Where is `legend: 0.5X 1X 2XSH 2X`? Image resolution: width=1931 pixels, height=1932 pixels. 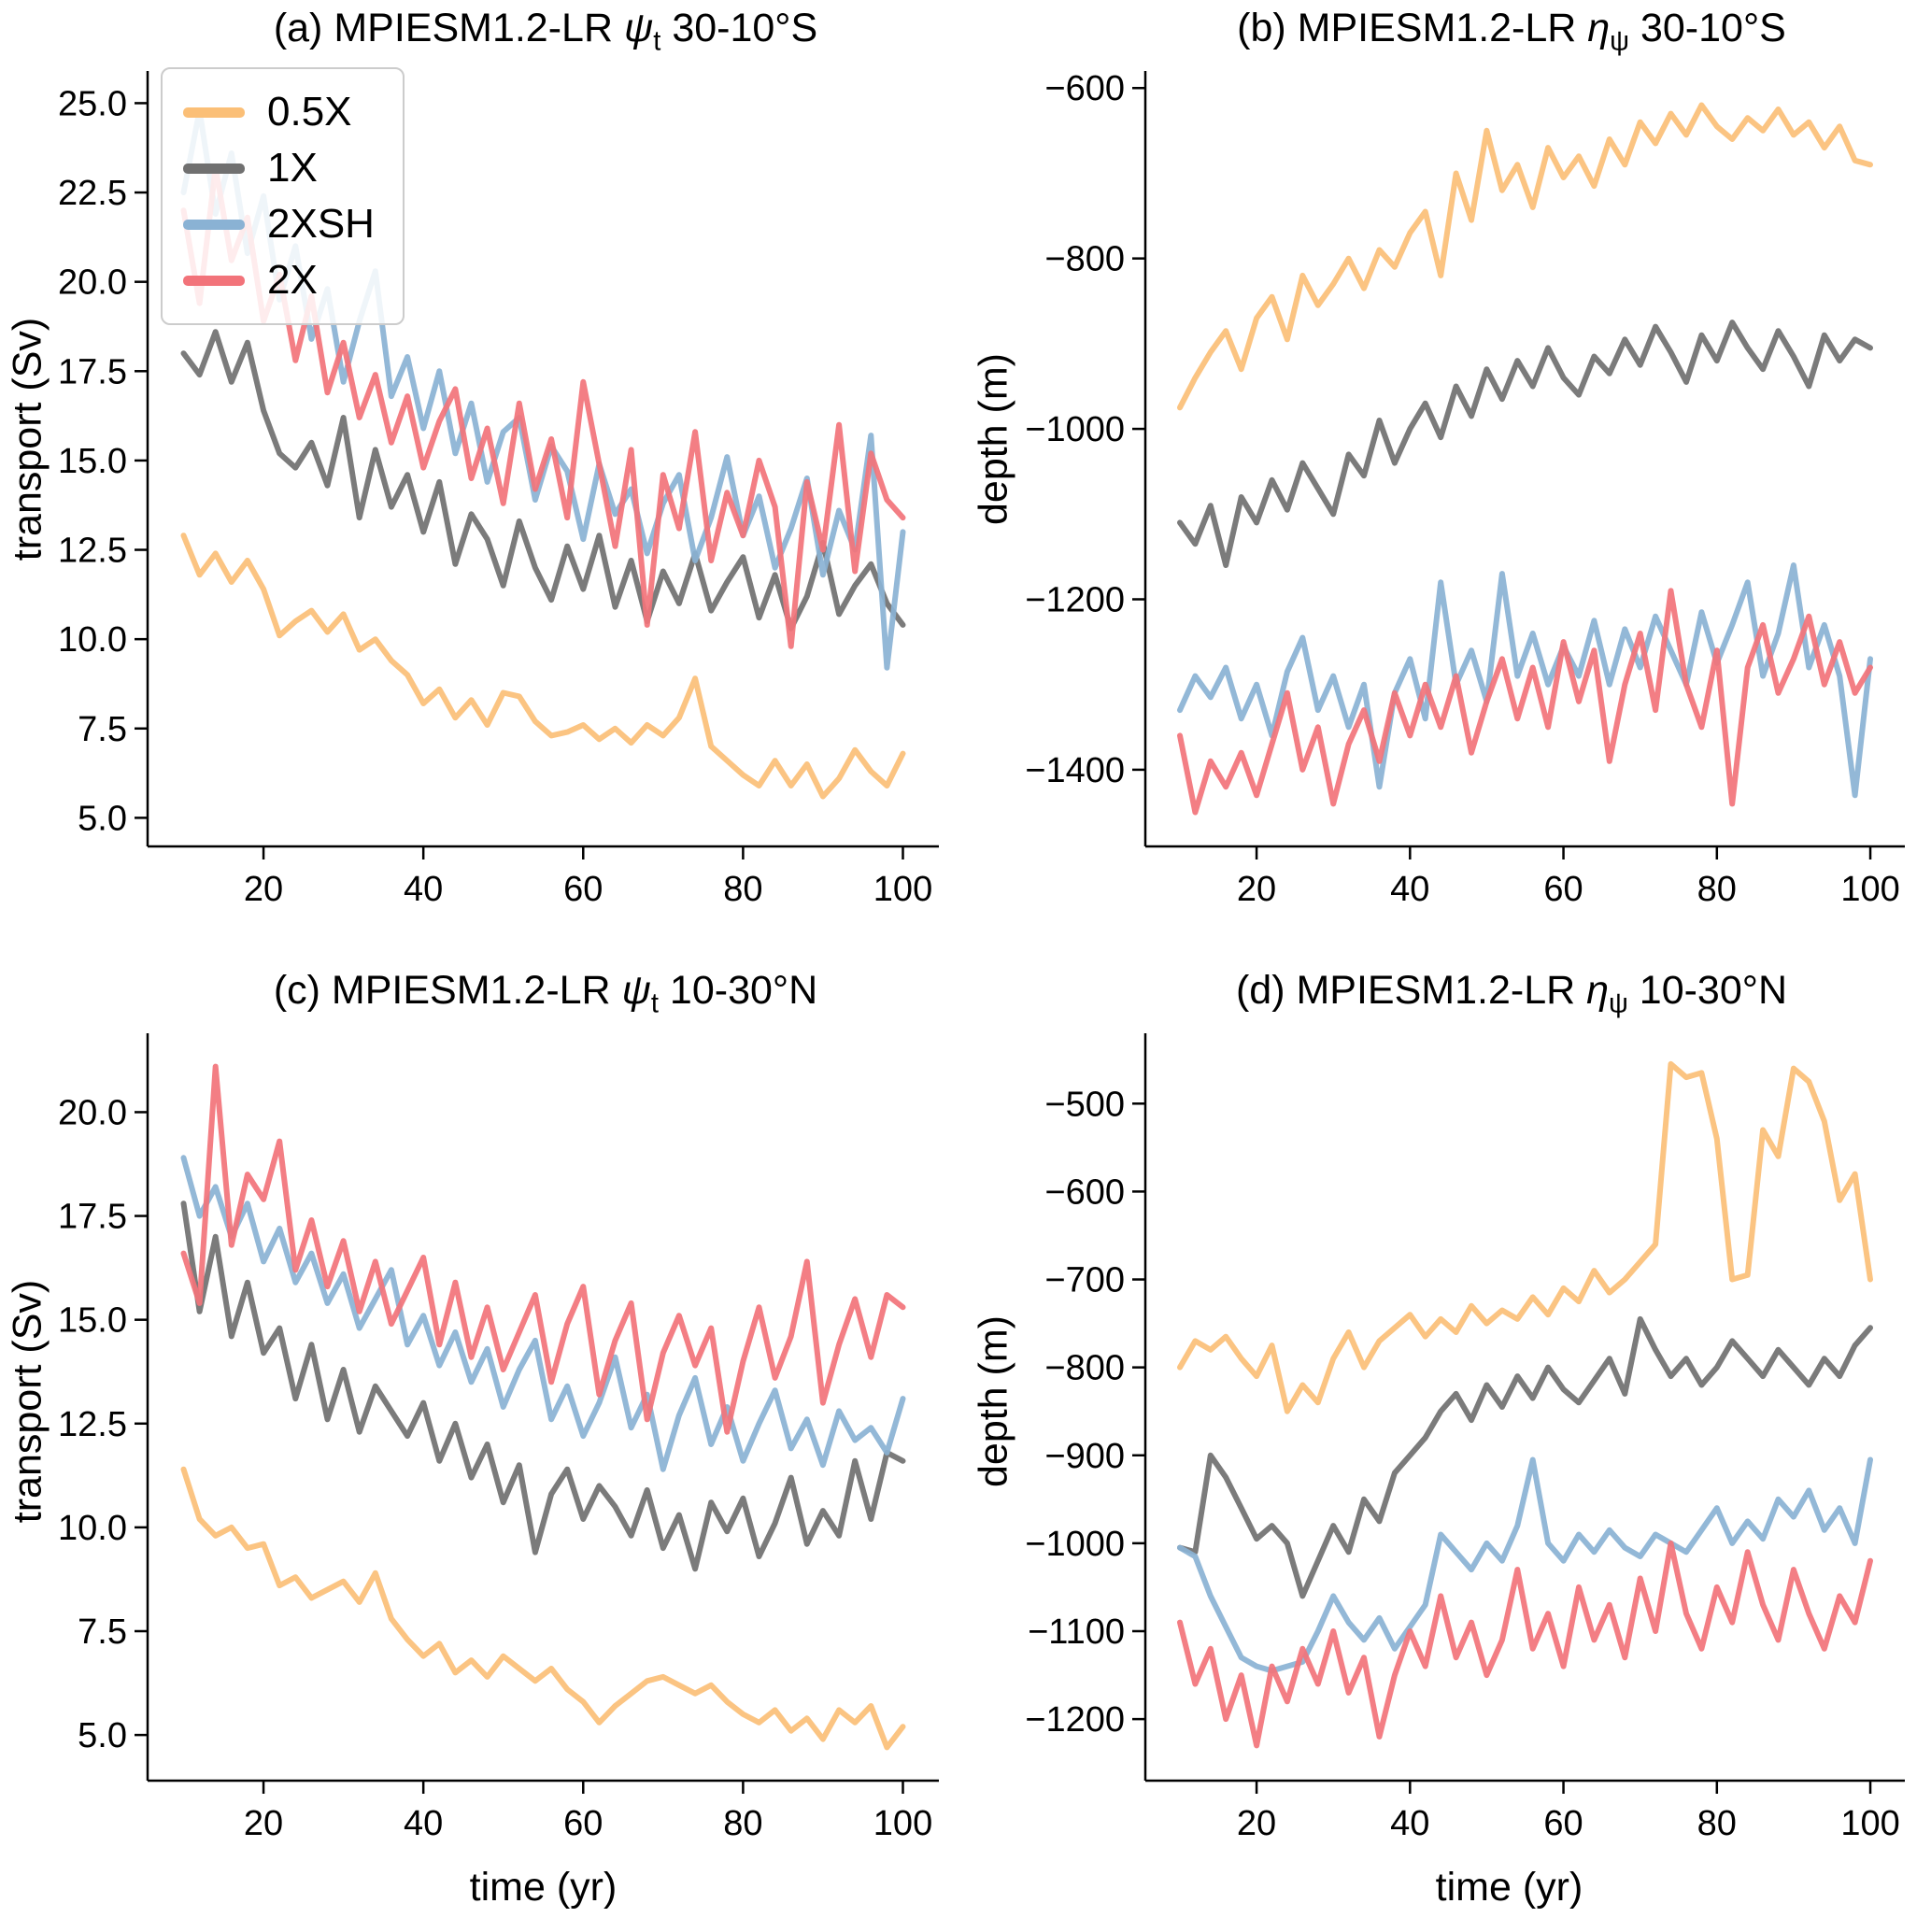
legend: 0.5X 1X 2XSH 2X is located at coordinates (283, 196).